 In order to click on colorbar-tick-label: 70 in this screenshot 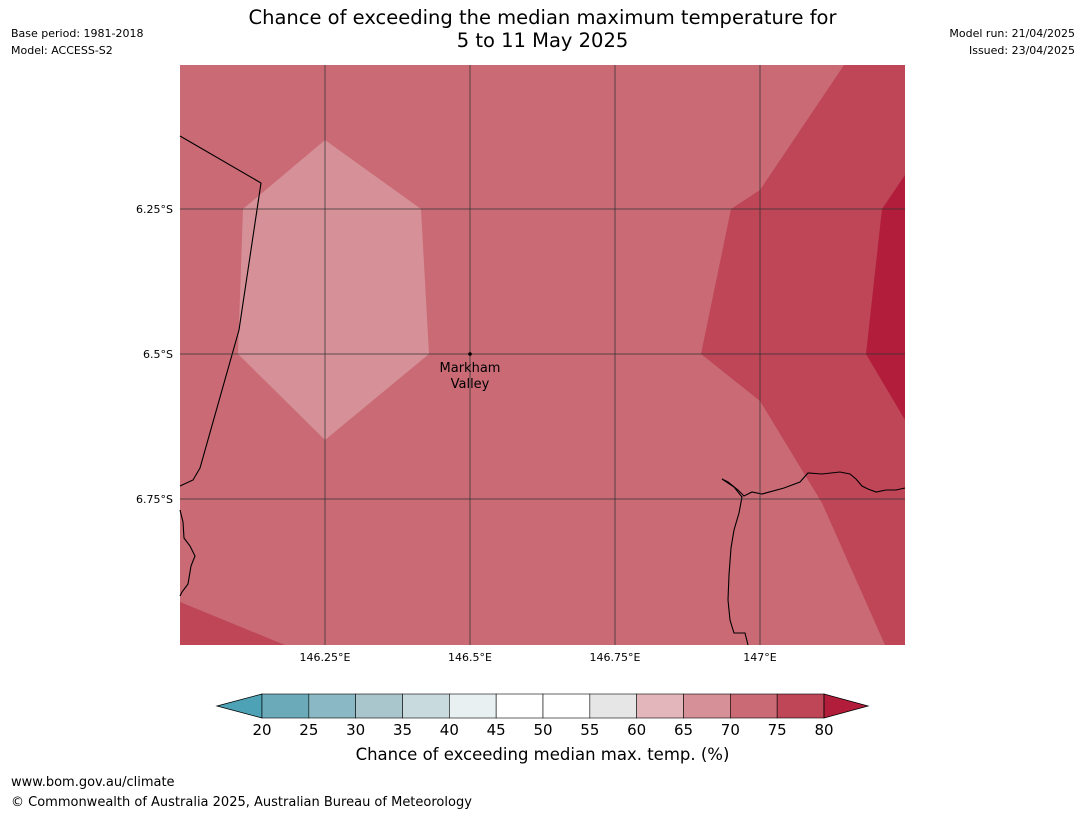, I will do `click(730, 730)`.